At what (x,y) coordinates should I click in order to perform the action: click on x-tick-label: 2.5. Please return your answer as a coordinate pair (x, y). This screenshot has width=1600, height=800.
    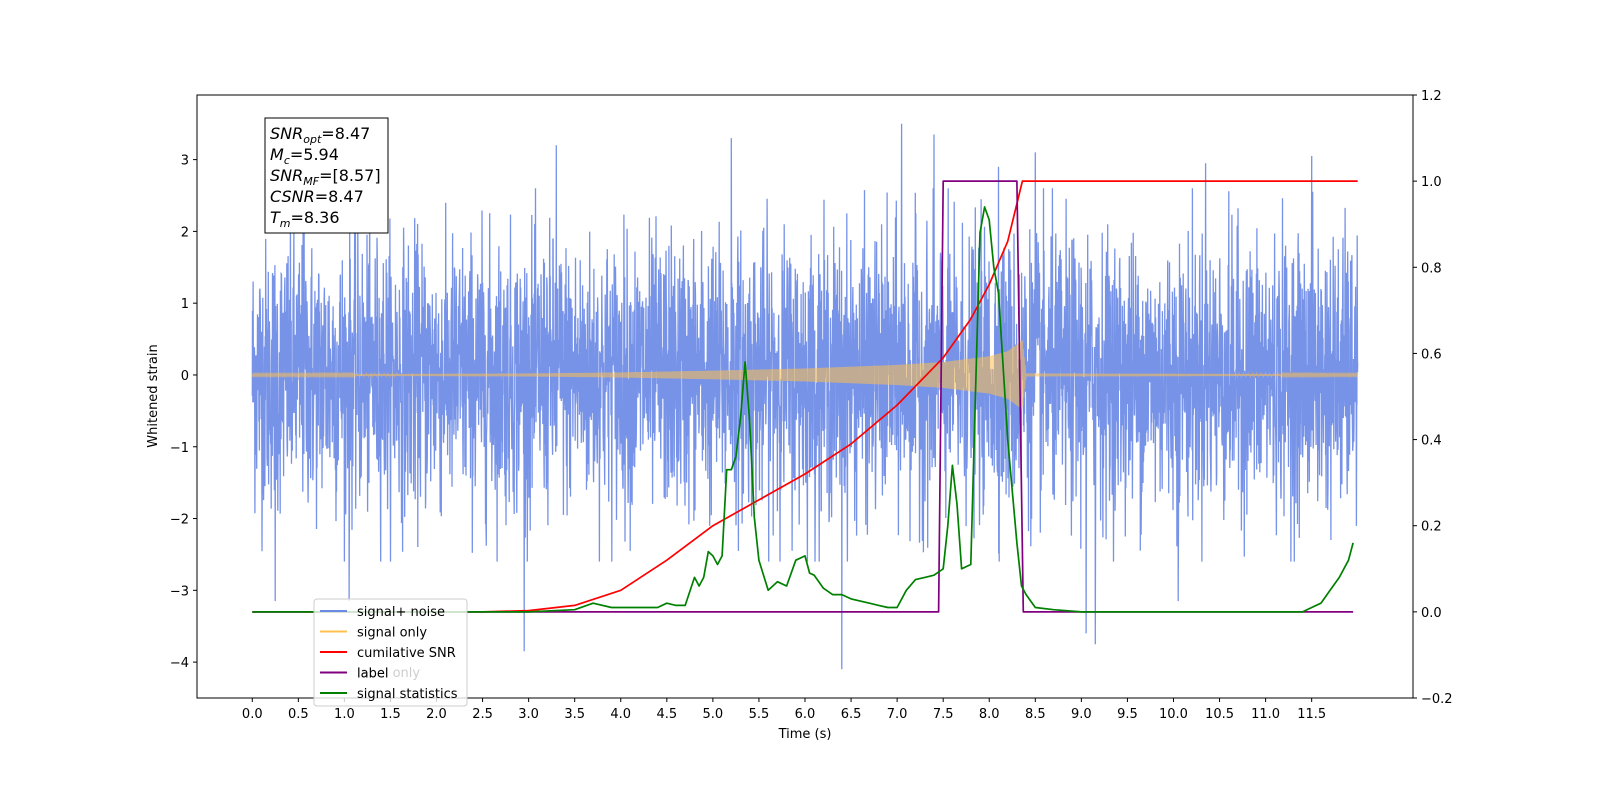
    Looking at the image, I should click on (482, 714).